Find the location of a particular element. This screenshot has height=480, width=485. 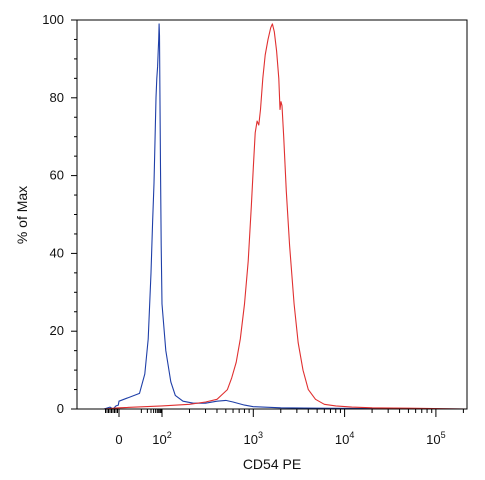

y-tick-label: 20 is located at coordinates (57, 330).